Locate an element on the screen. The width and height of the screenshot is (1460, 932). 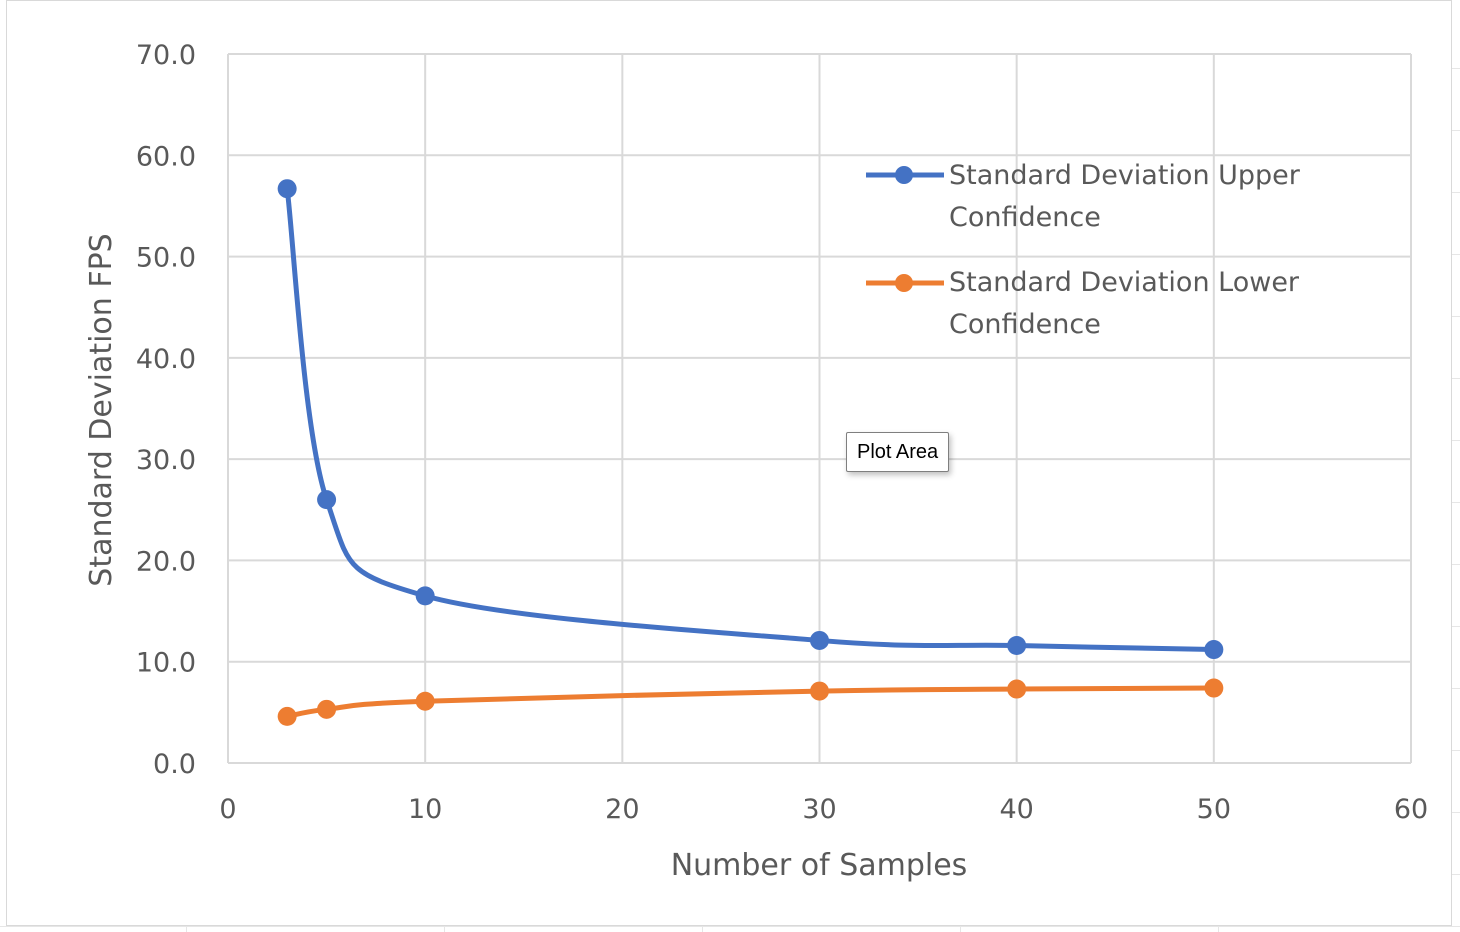
legend-marker-lower is located at coordinates (904, 283).